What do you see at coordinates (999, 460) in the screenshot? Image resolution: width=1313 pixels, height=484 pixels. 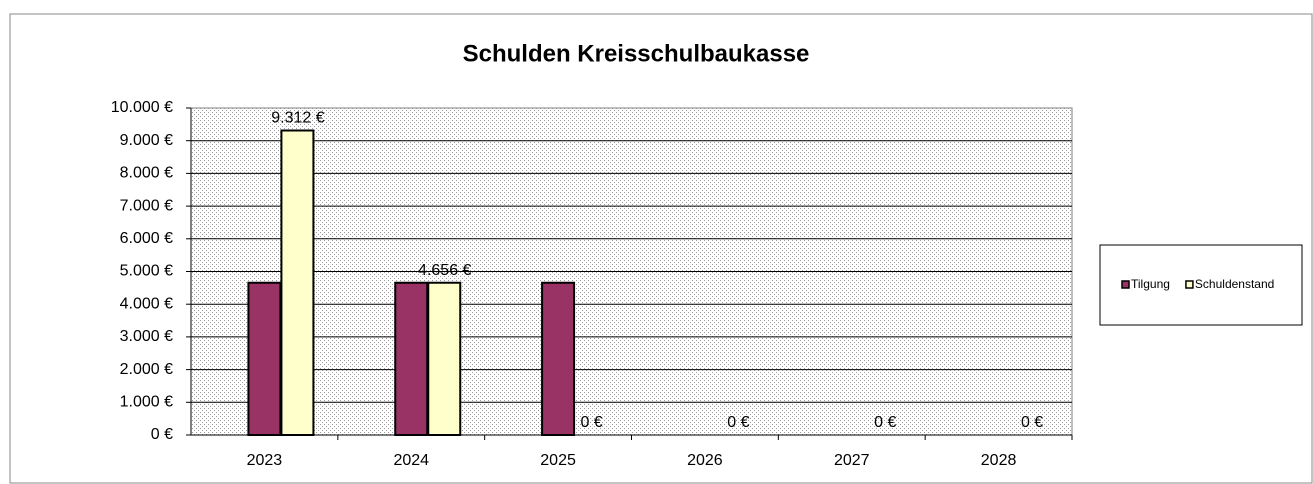 I see `x-tick-label: 2028` at bounding box center [999, 460].